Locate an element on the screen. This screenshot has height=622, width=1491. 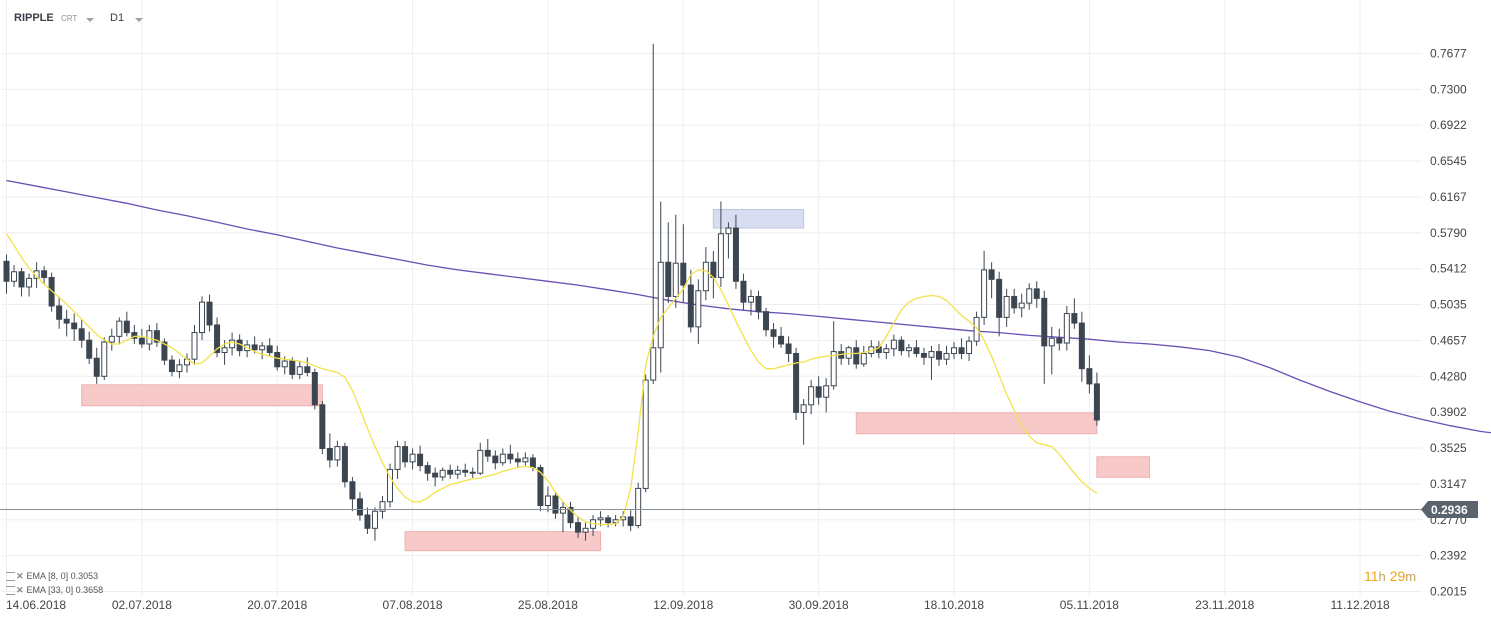
symbol-name: RIPPLE is located at coordinates (34, 18).